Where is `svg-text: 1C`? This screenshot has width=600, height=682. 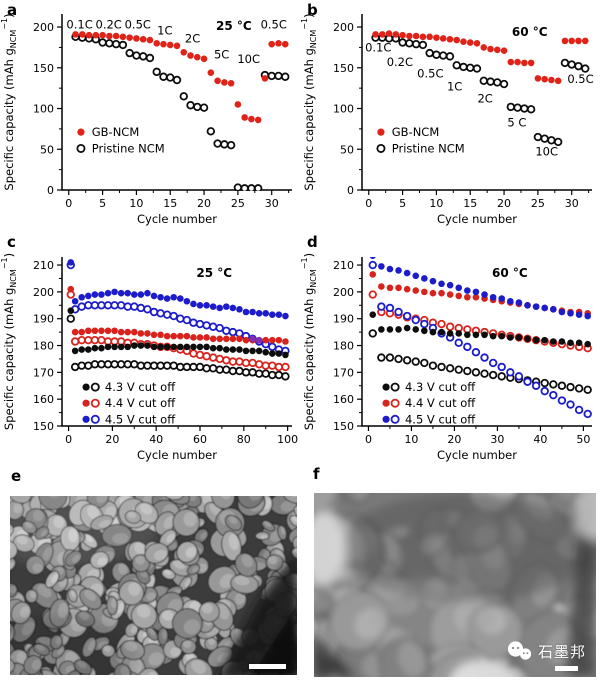 svg-text: 1C is located at coordinates (164, 30).